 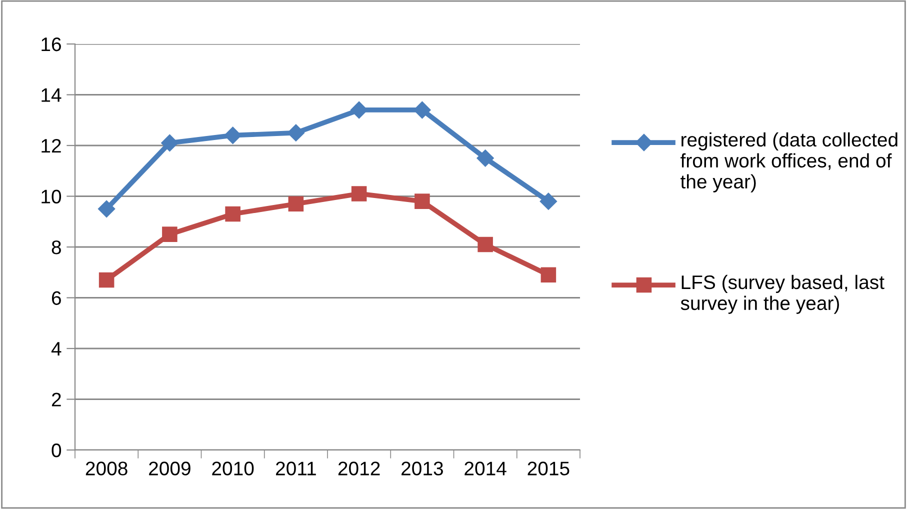 What do you see at coordinates (422, 469) in the screenshot?
I see `x-tick-label: 2013` at bounding box center [422, 469].